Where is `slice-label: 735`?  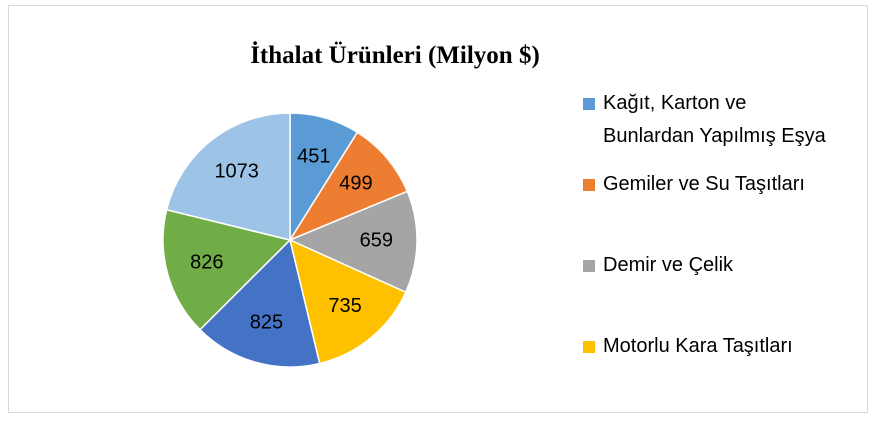 slice-label: 735 is located at coordinates (344, 306).